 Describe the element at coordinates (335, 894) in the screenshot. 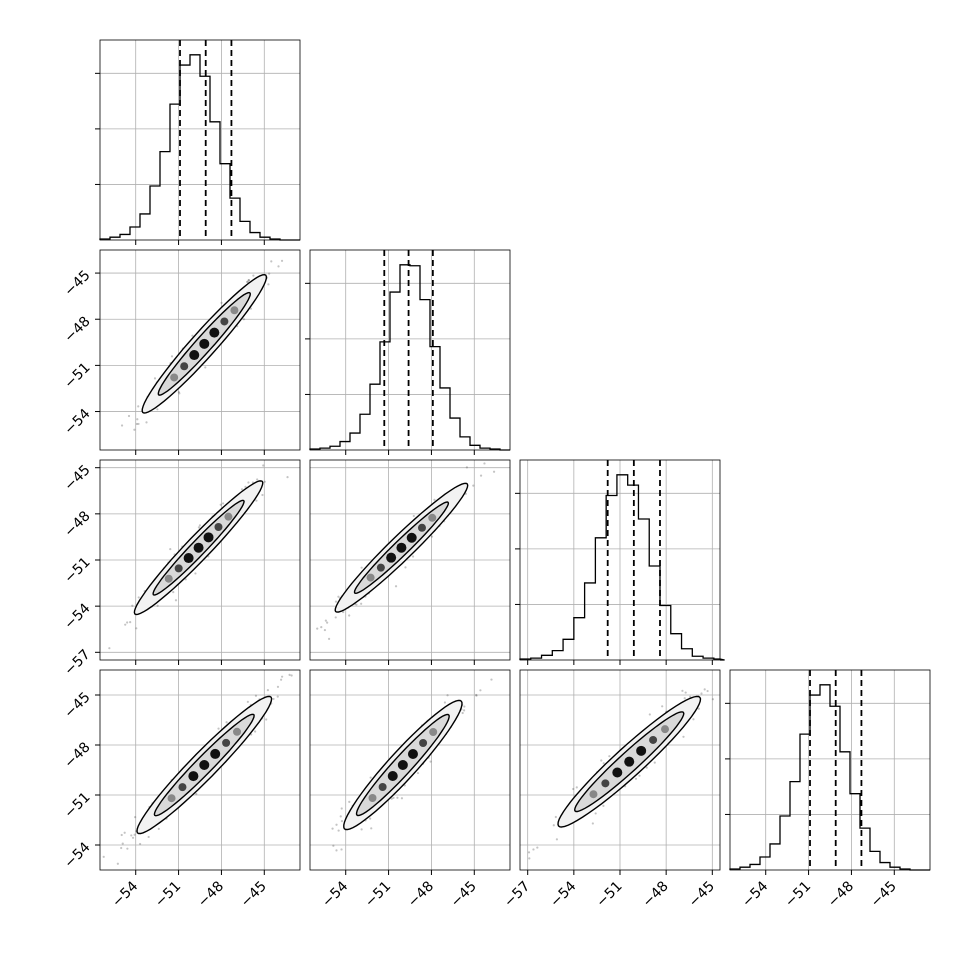

I see `x-tick-label: −54` at that location.